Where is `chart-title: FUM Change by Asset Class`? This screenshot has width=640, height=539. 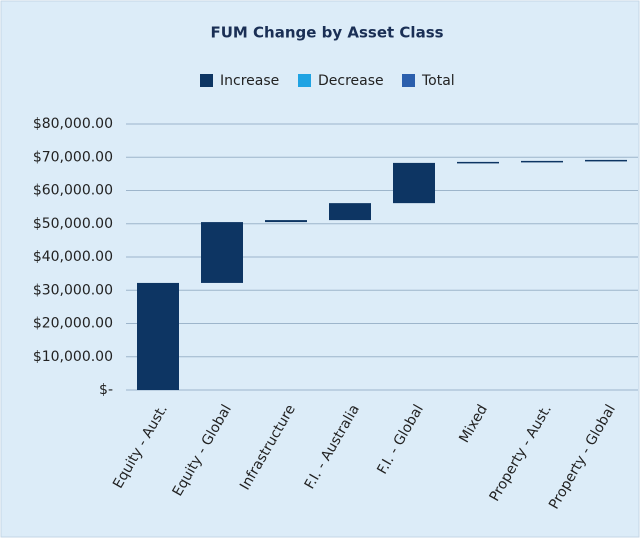 chart-title: FUM Change by Asset Class is located at coordinates (326, 33).